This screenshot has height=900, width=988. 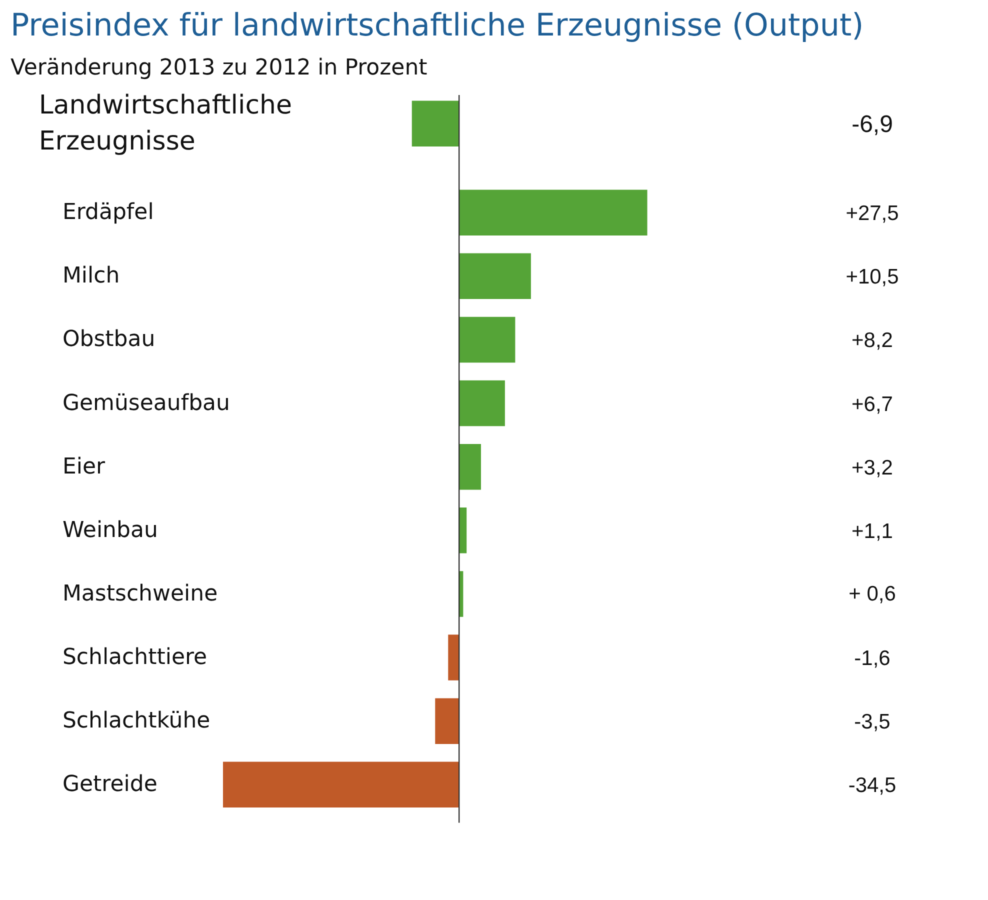 I want to click on y-tick-label: Schlachtkühe, so click(x=136, y=721).